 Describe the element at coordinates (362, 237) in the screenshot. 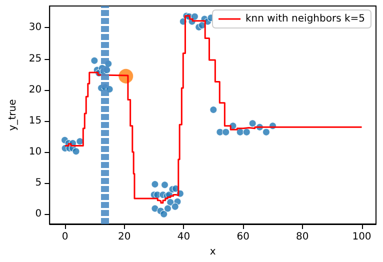

I see `x-tick-label: 100` at that location.